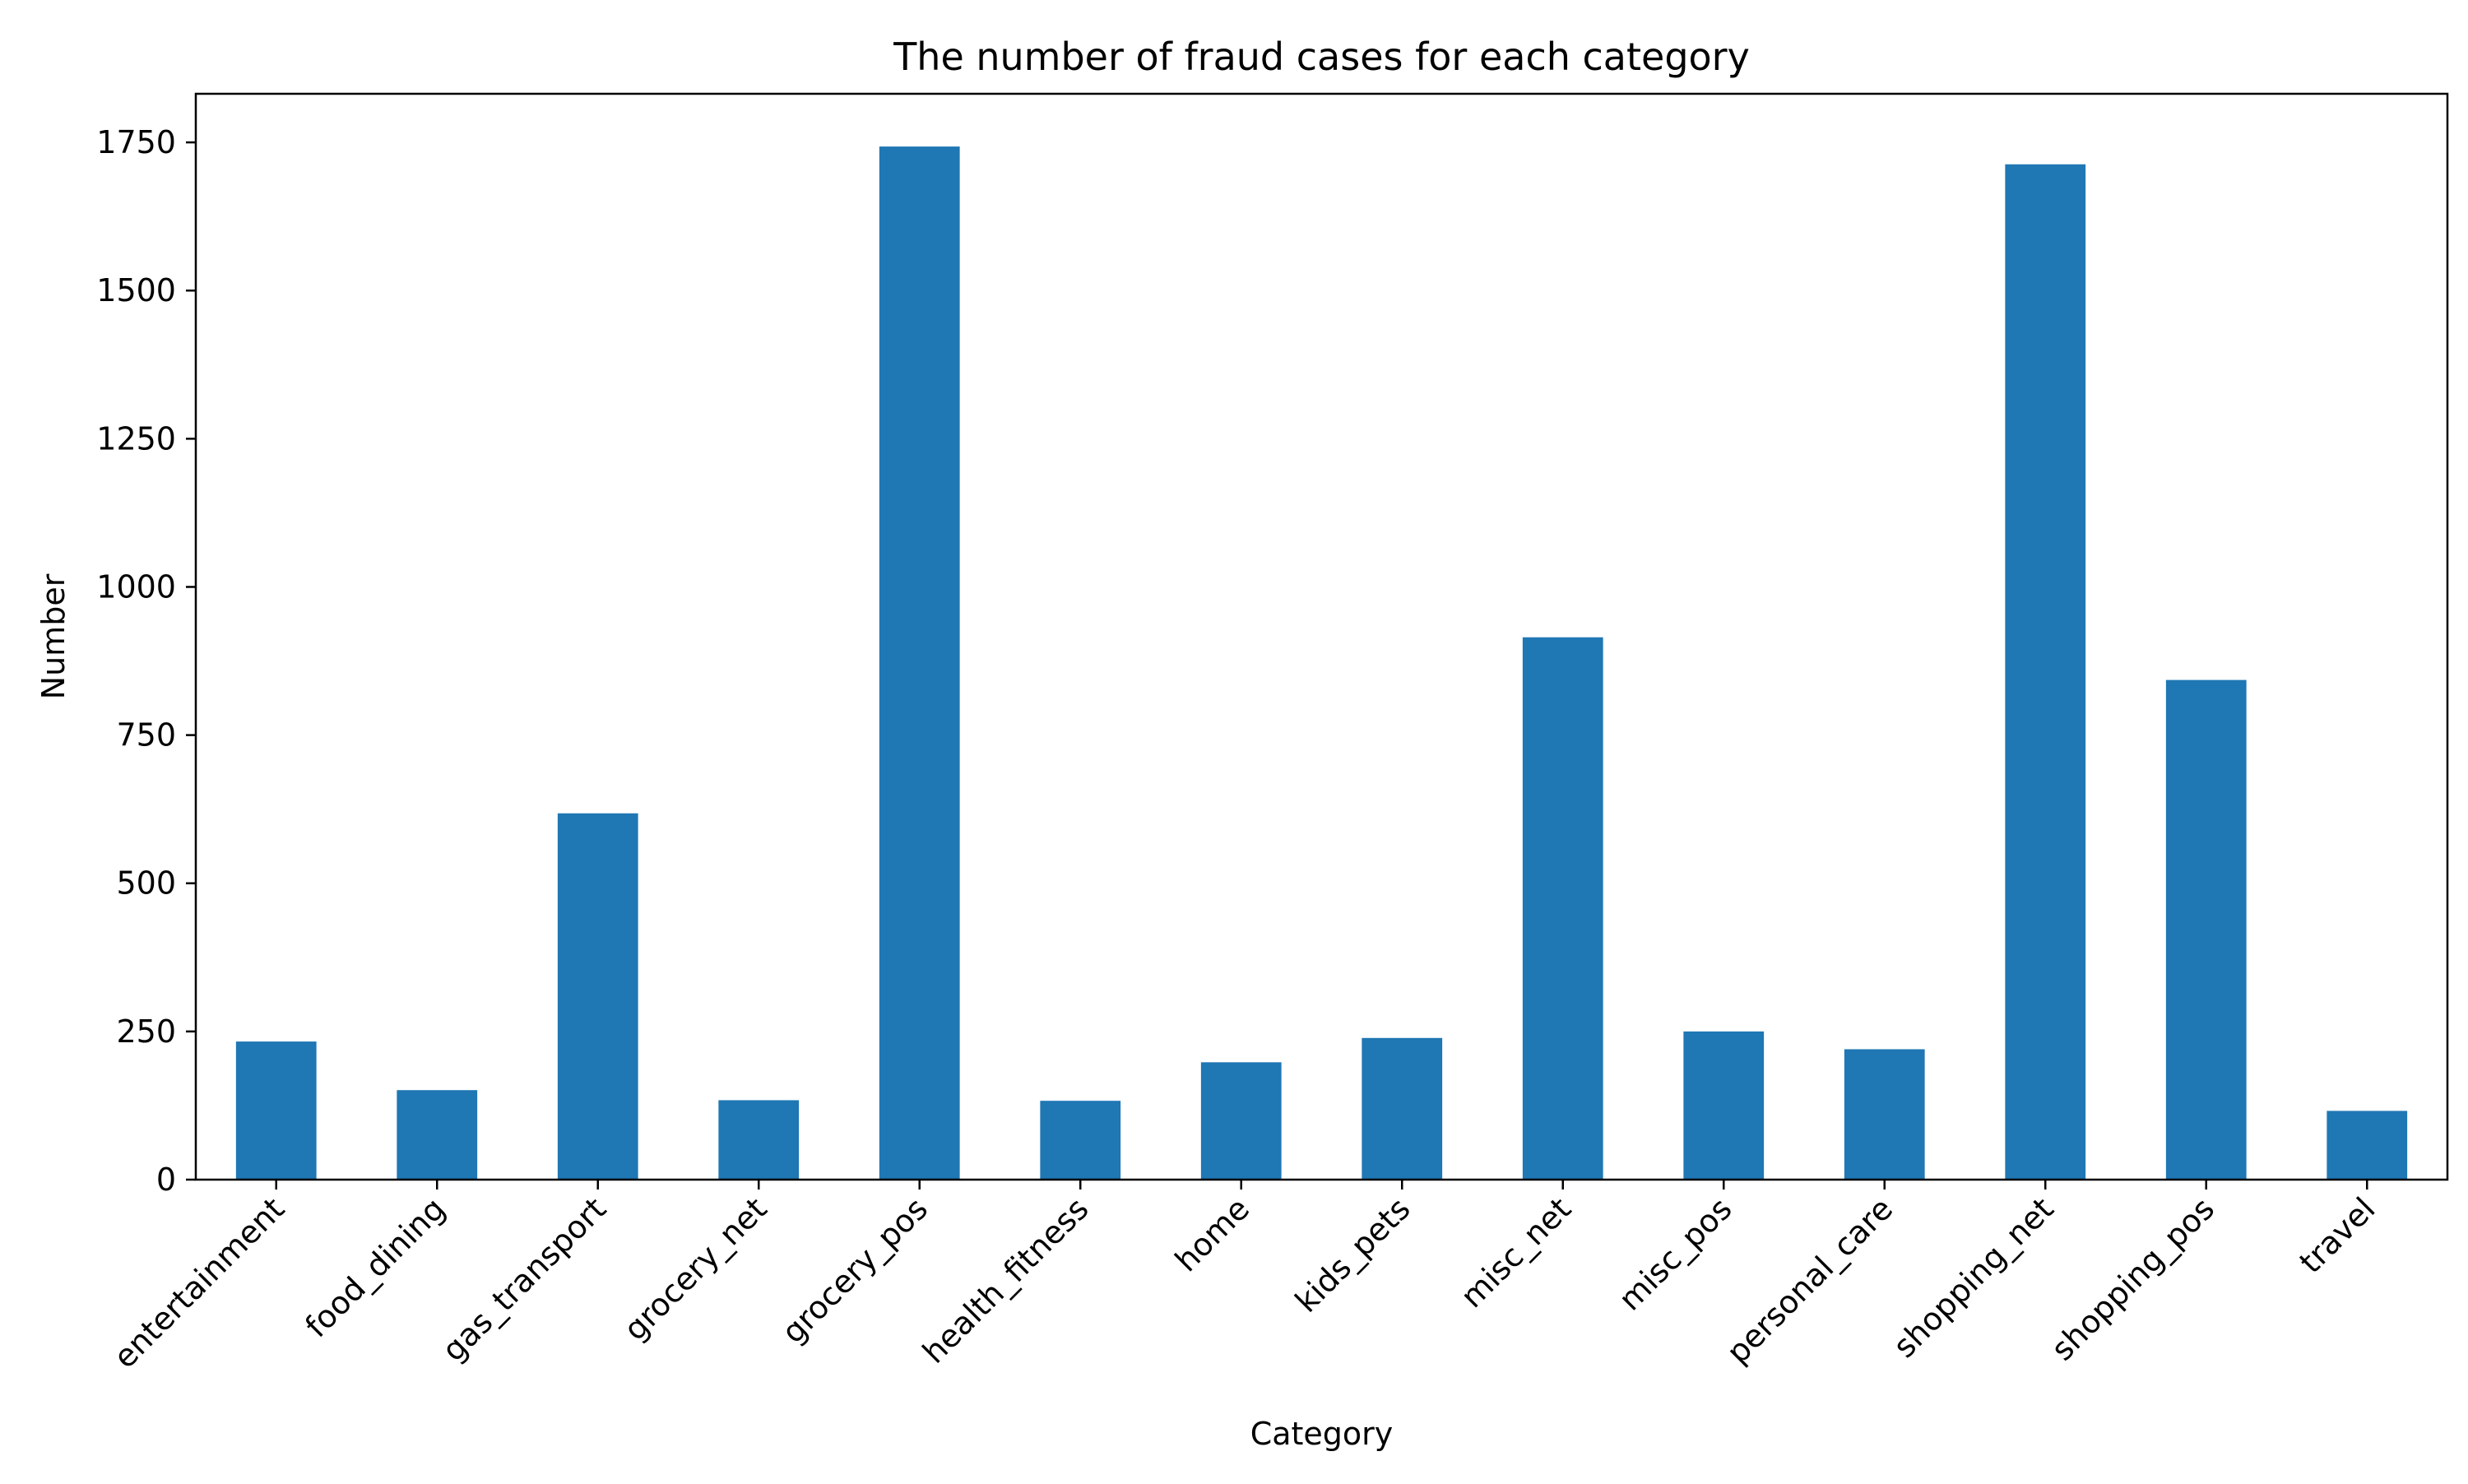 The image size is (2468, 1484). Describe the element at coordinates (136, 290) in the screenshot. I see `y-tick-label: 1500` at that location.